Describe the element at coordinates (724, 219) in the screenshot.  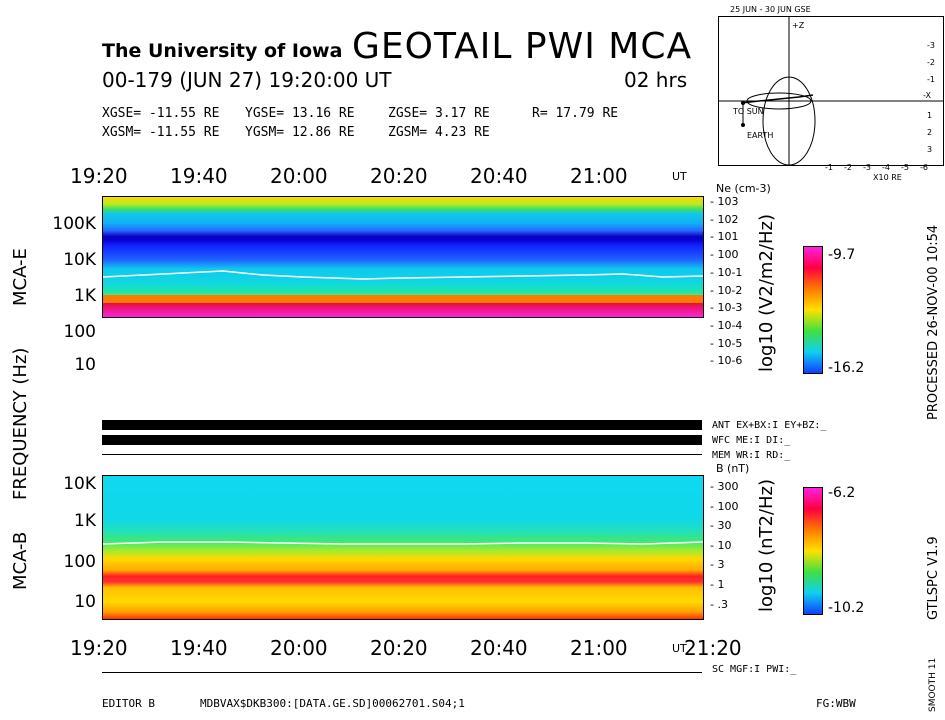
I see `mca-e-ne-tick: - 102` at that location.